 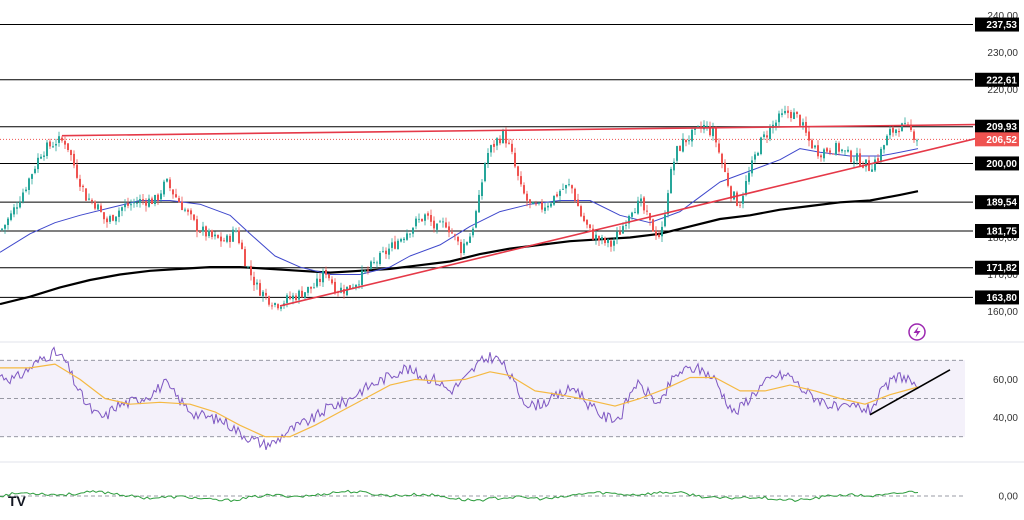 I want to click on price-axis-tick: 170,00, so click(x=1002, y=275).